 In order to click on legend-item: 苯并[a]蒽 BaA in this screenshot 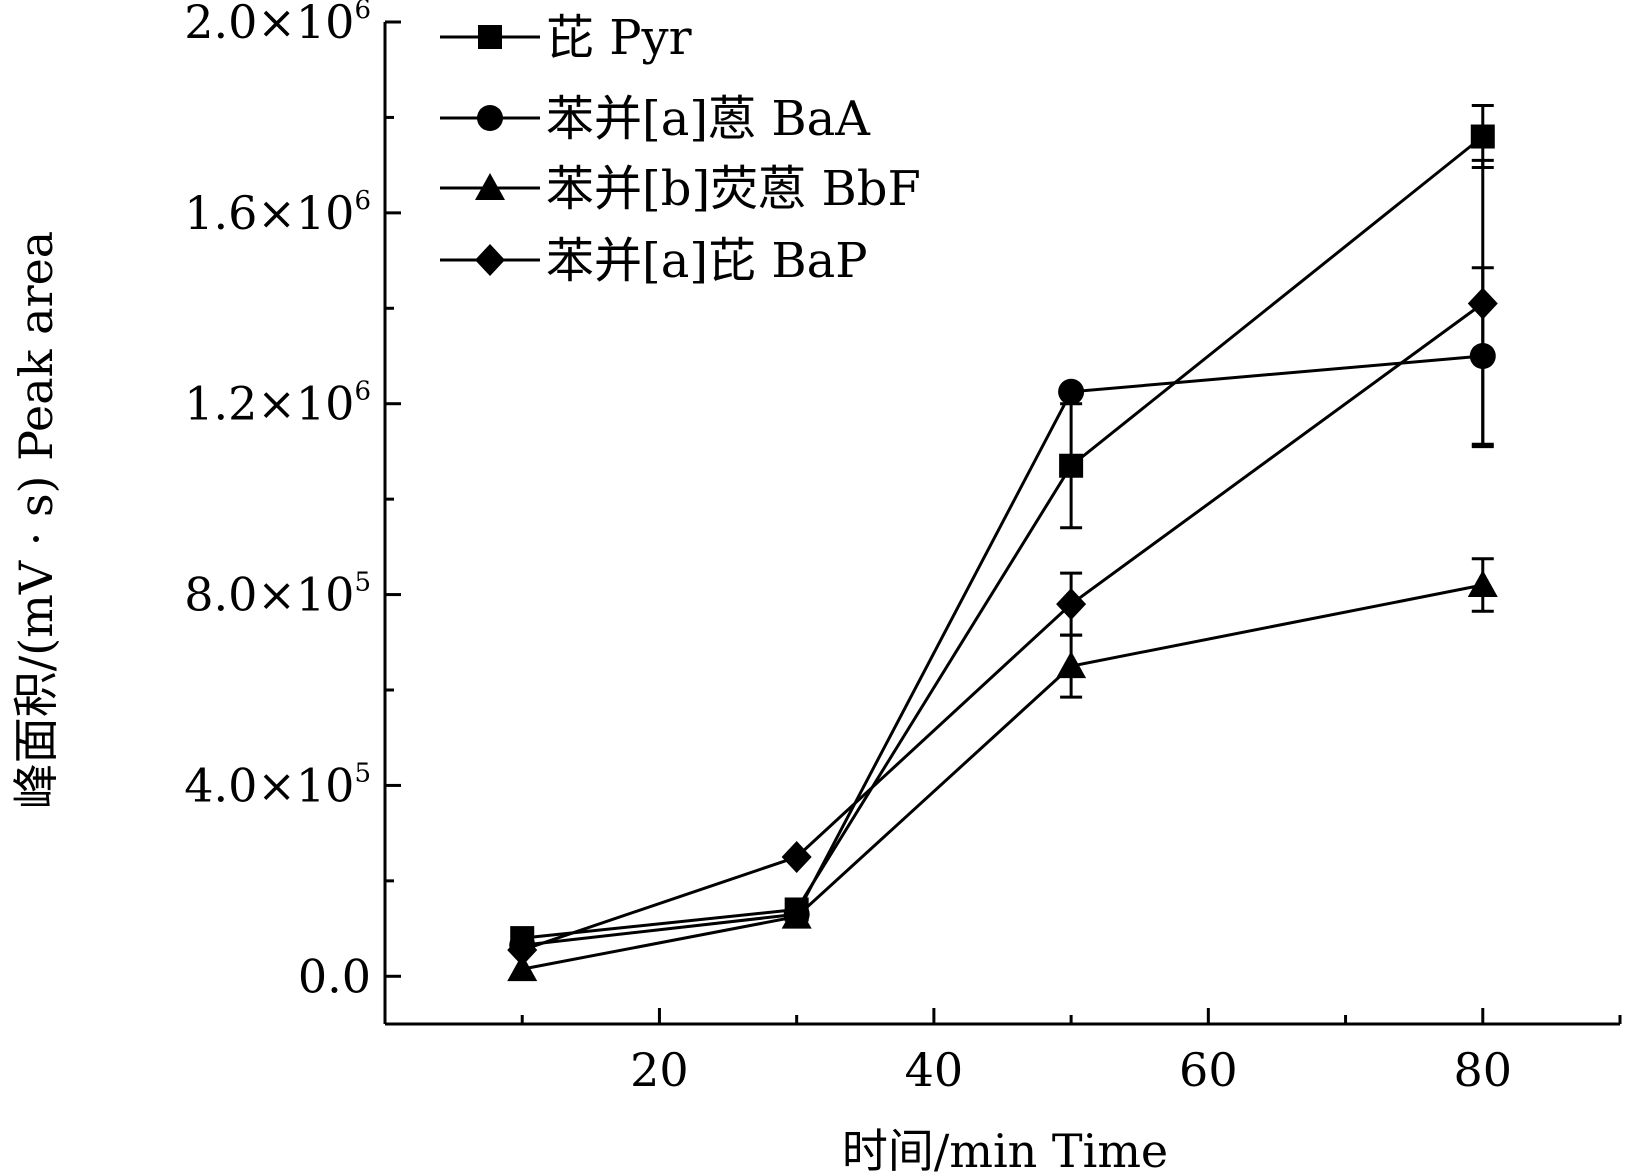, I will do `click(655, 119)`.